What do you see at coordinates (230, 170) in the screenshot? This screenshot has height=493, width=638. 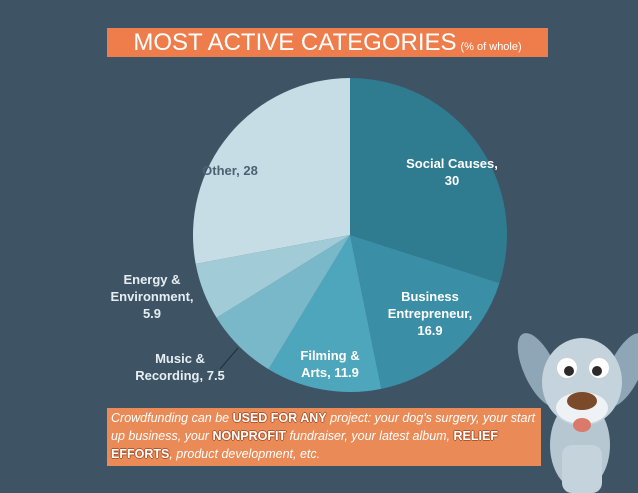 I see `slice-label: Other, 28` at bounding box center [230, 170].